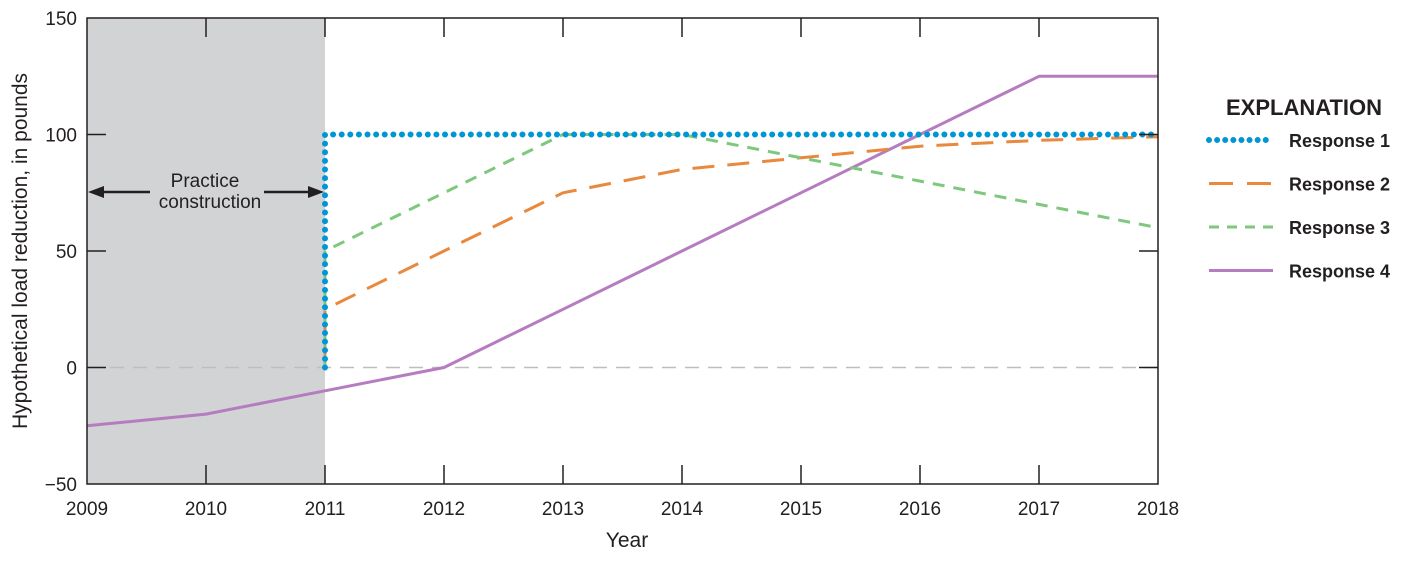  I want to click on x-tick-label: 2010, so click(206, 509).